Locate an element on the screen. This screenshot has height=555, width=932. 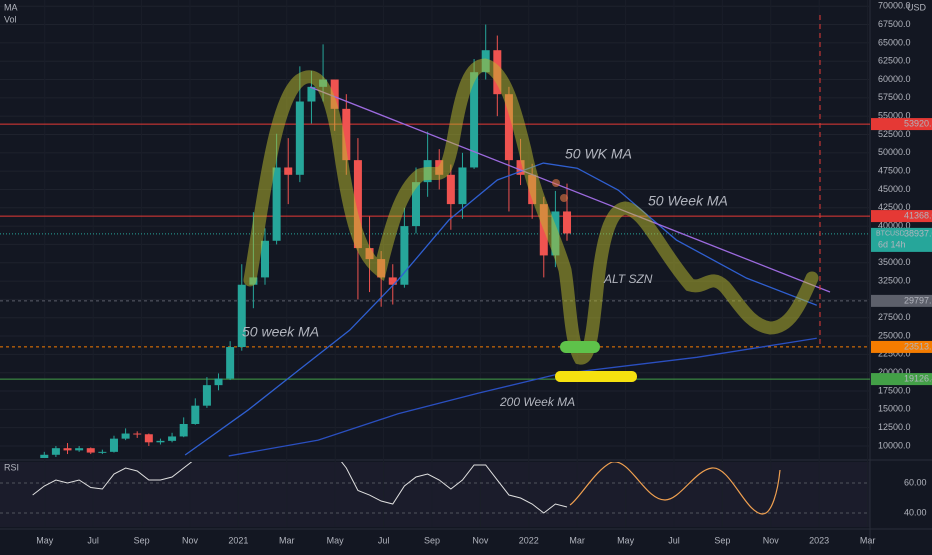
x-tick-label: 2022 is located at coordinates (529, 540).